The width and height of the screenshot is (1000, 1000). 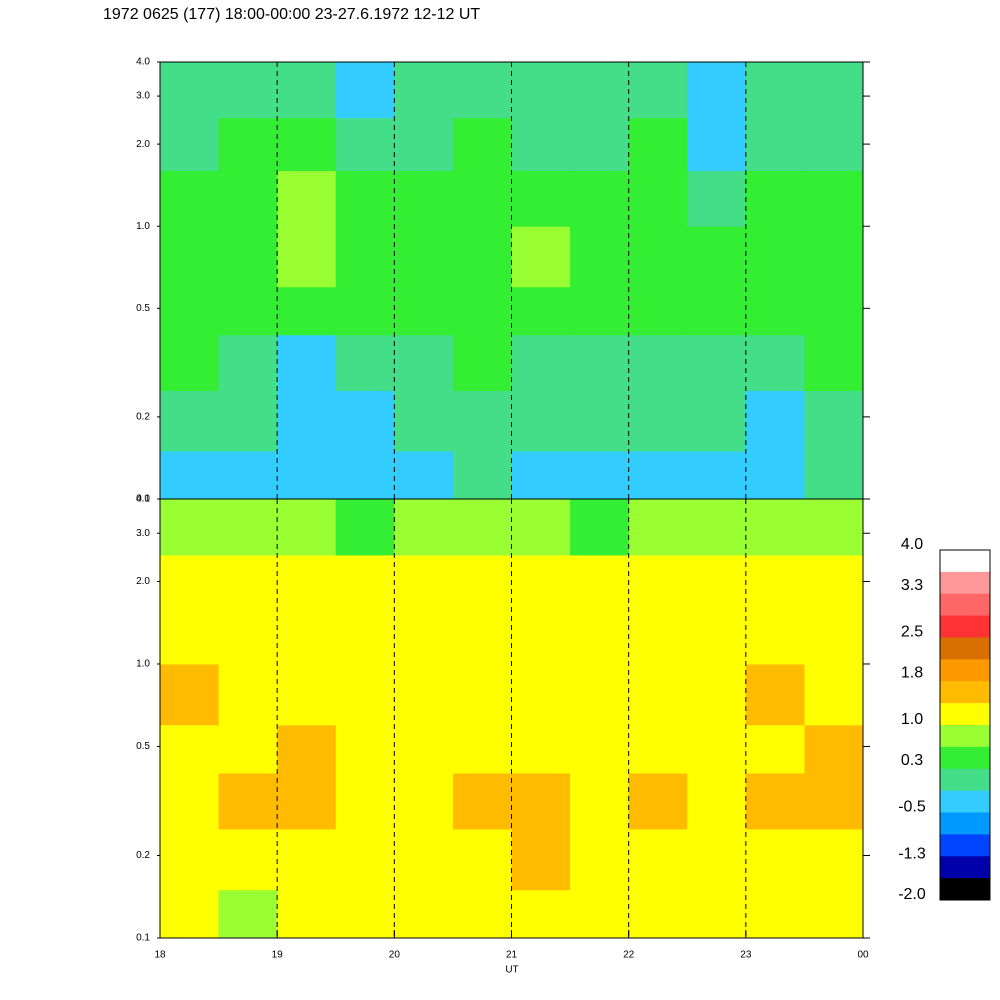 I want to click on x-tick-label: 19, so click(x=278, y=955).